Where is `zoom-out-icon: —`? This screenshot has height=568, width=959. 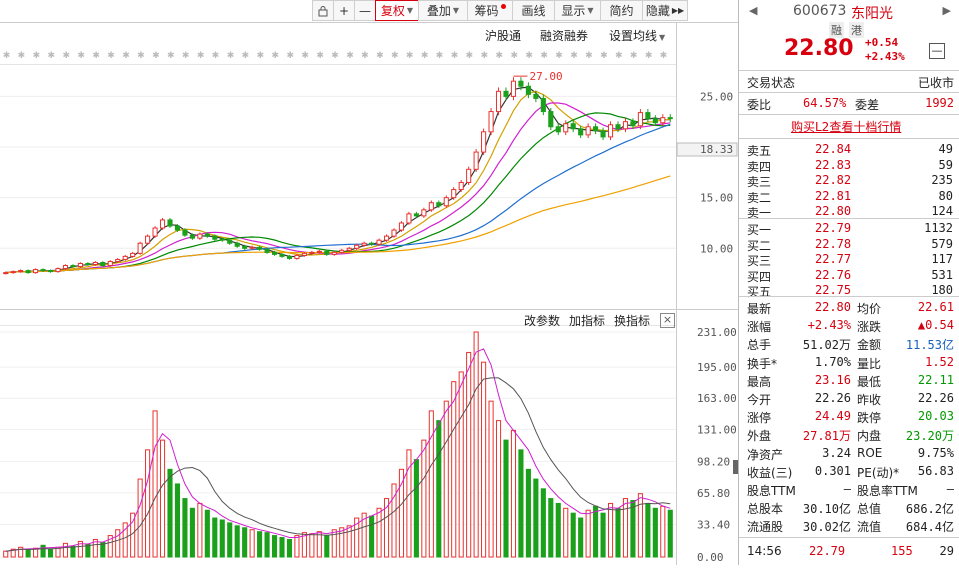
zoom-out-icon: — is located at coordinates (365, 10).